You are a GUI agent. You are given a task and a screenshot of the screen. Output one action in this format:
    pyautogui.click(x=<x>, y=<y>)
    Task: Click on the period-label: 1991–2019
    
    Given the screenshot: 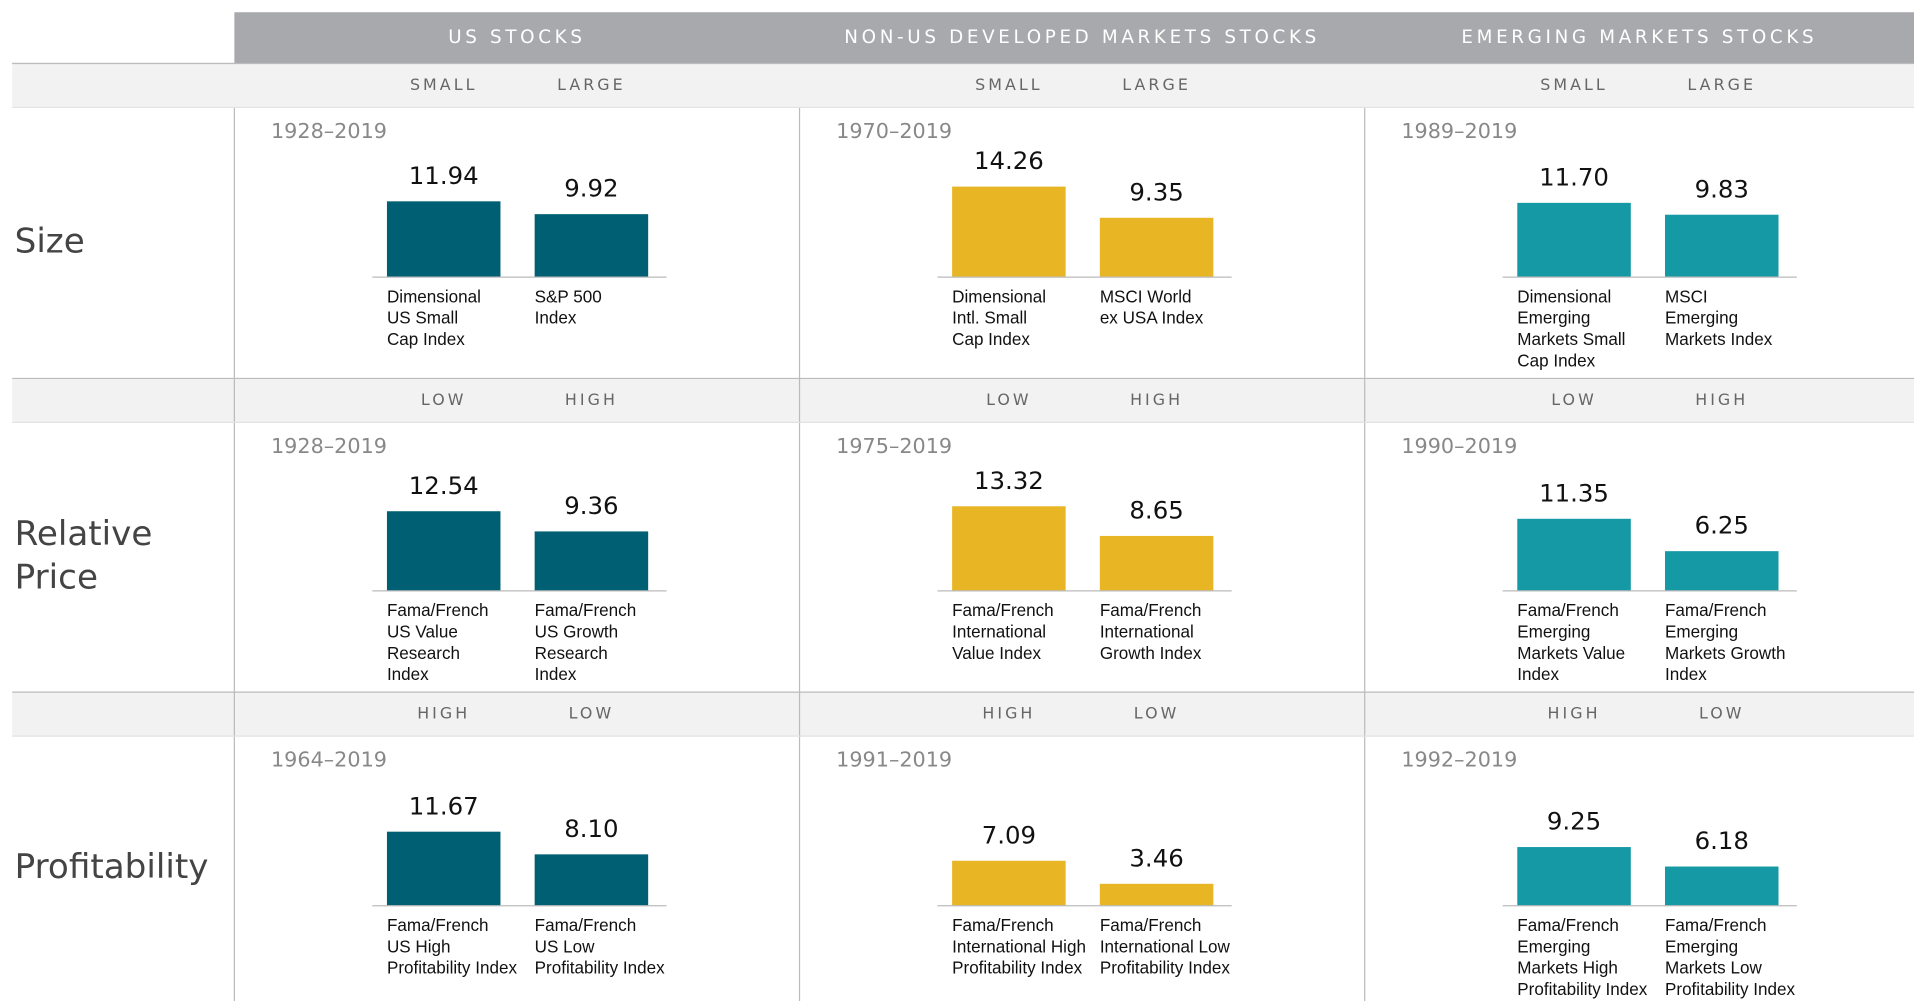 What is the action you would take?
    pyautogui.click(x=894, y=760)
    